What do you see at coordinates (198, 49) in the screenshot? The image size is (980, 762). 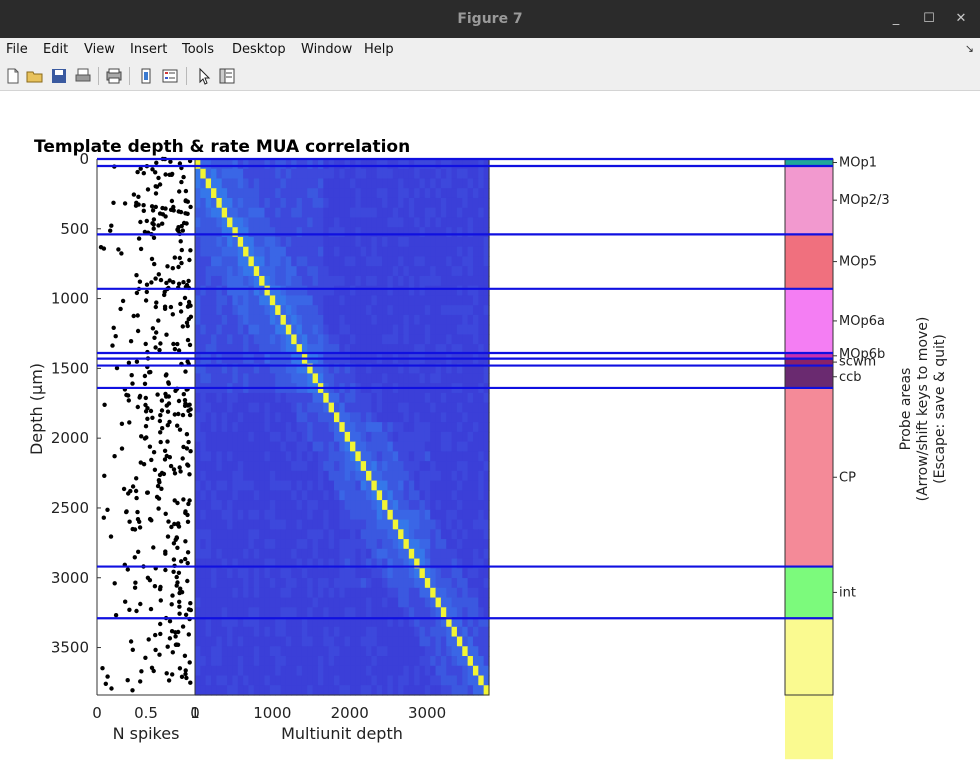 I see `menu-tools: Tools` at bounding box center [198, 49].